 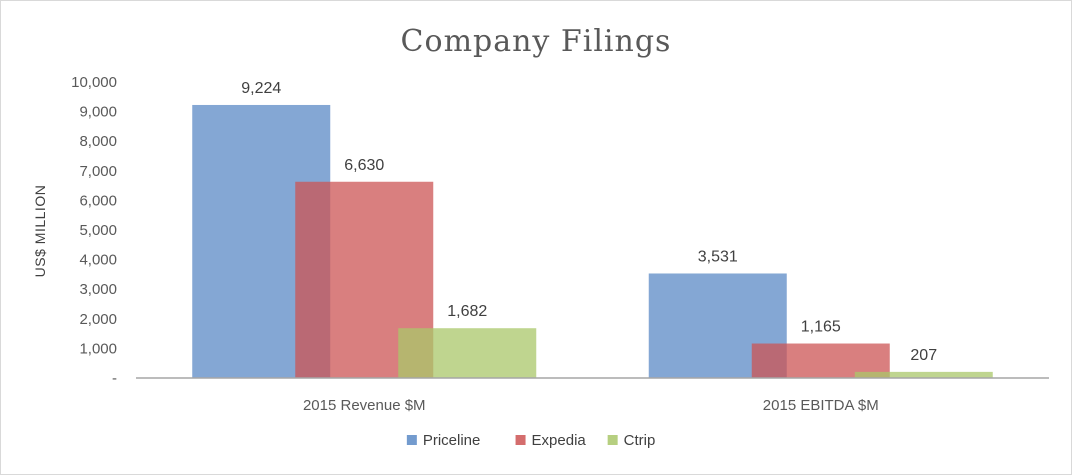 What do you see at coordinates (821, 405) in the screenshot?
I see `x-category-label: 2015 EBITDA $M` at bounding box center [821, 405].